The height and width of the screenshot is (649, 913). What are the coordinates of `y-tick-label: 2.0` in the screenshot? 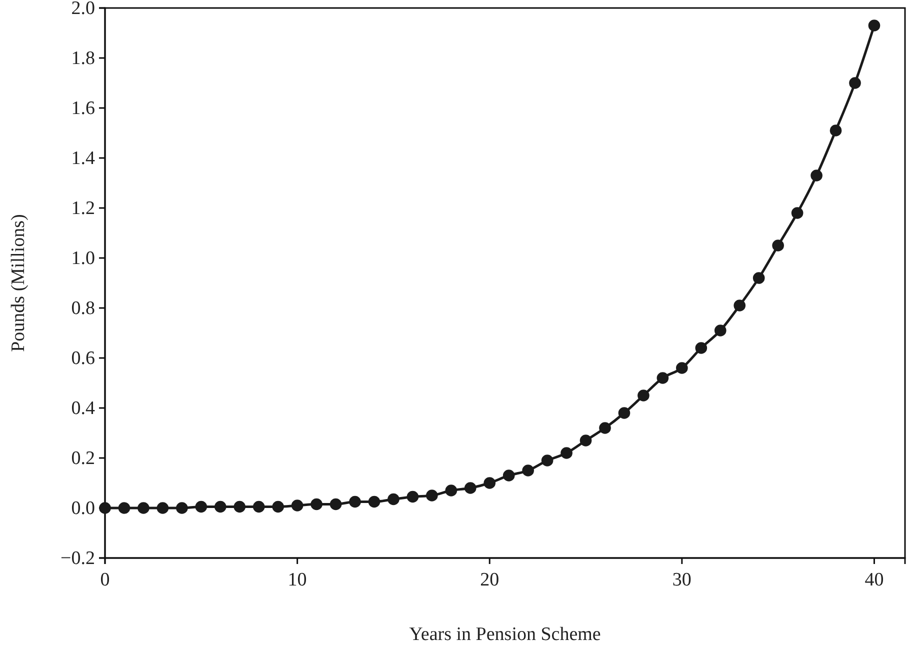 It's located at (83, 10).